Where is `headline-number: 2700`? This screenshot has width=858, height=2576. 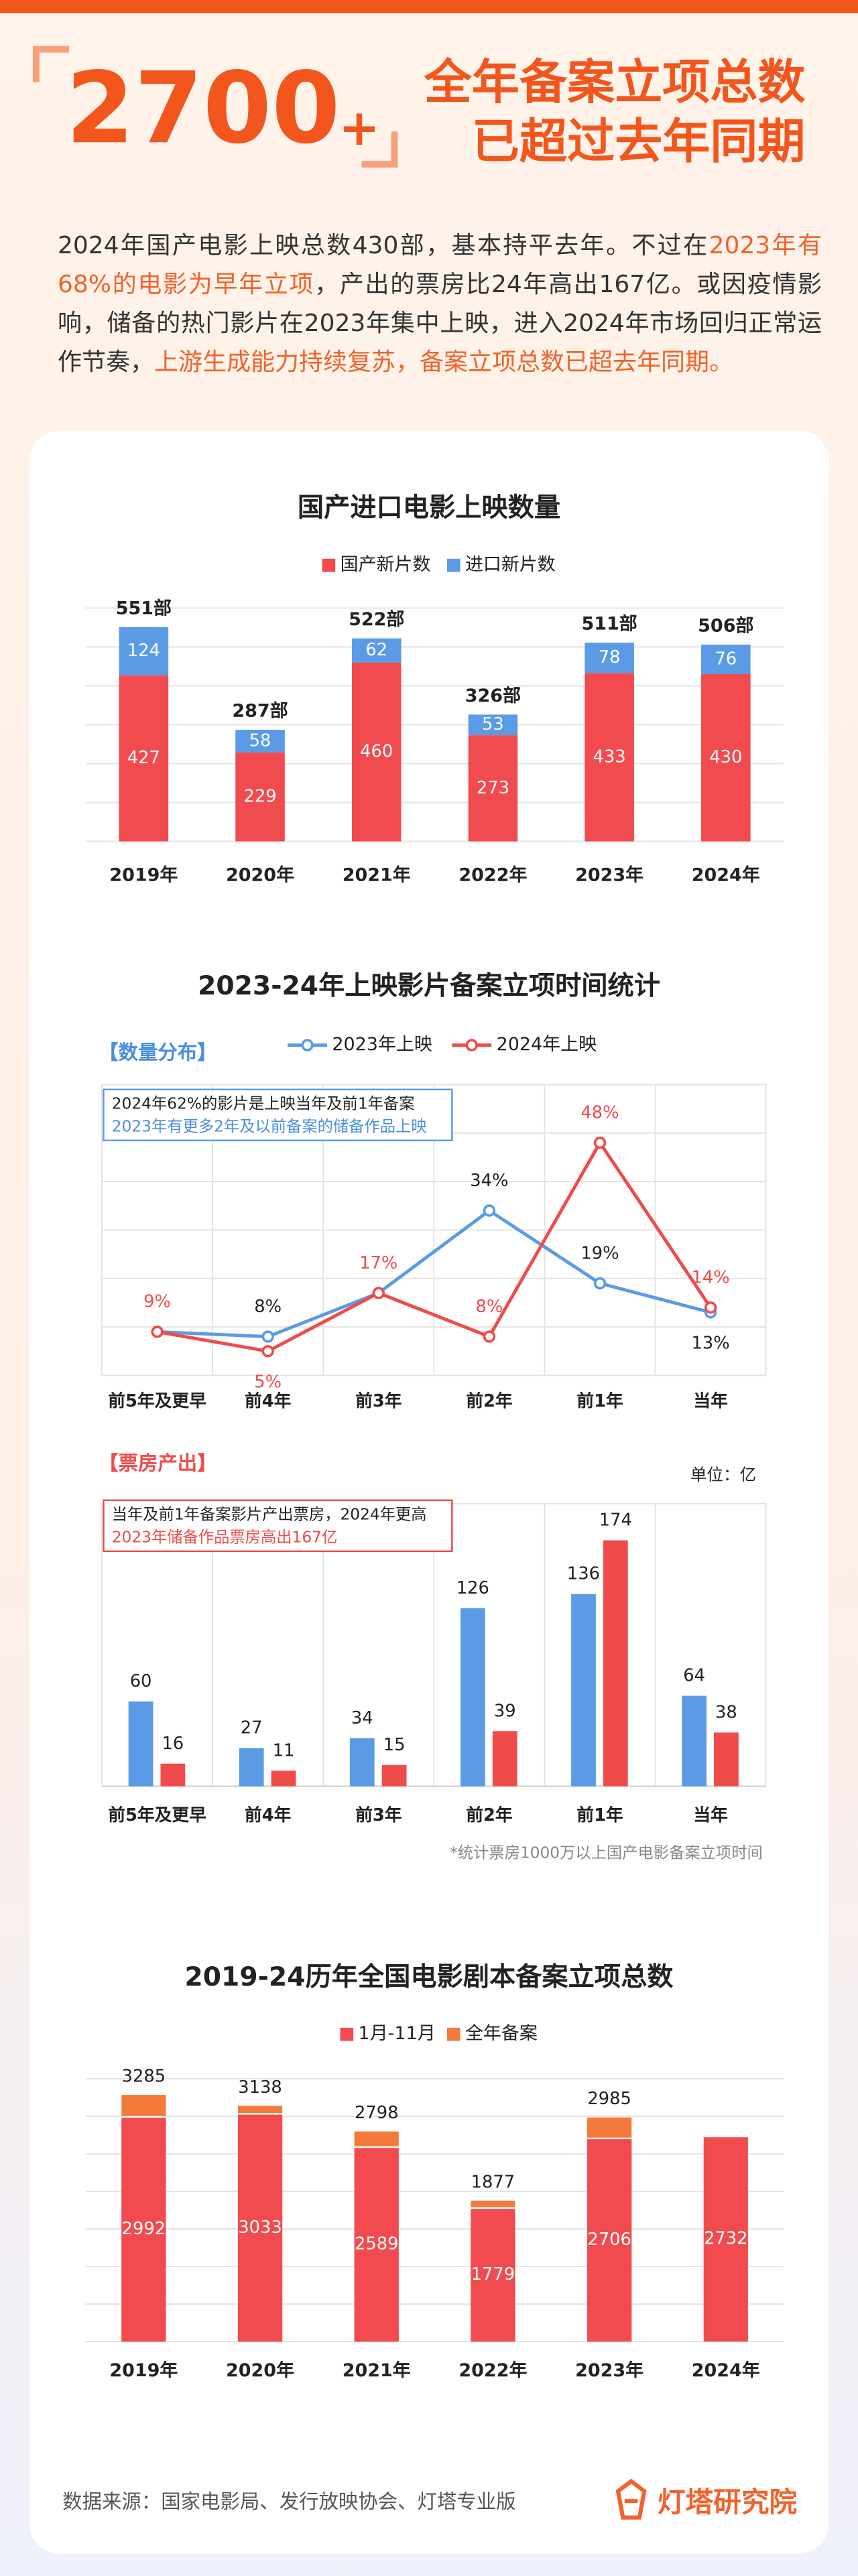
headline-number: 2700 is located at coordinates (203, 108).